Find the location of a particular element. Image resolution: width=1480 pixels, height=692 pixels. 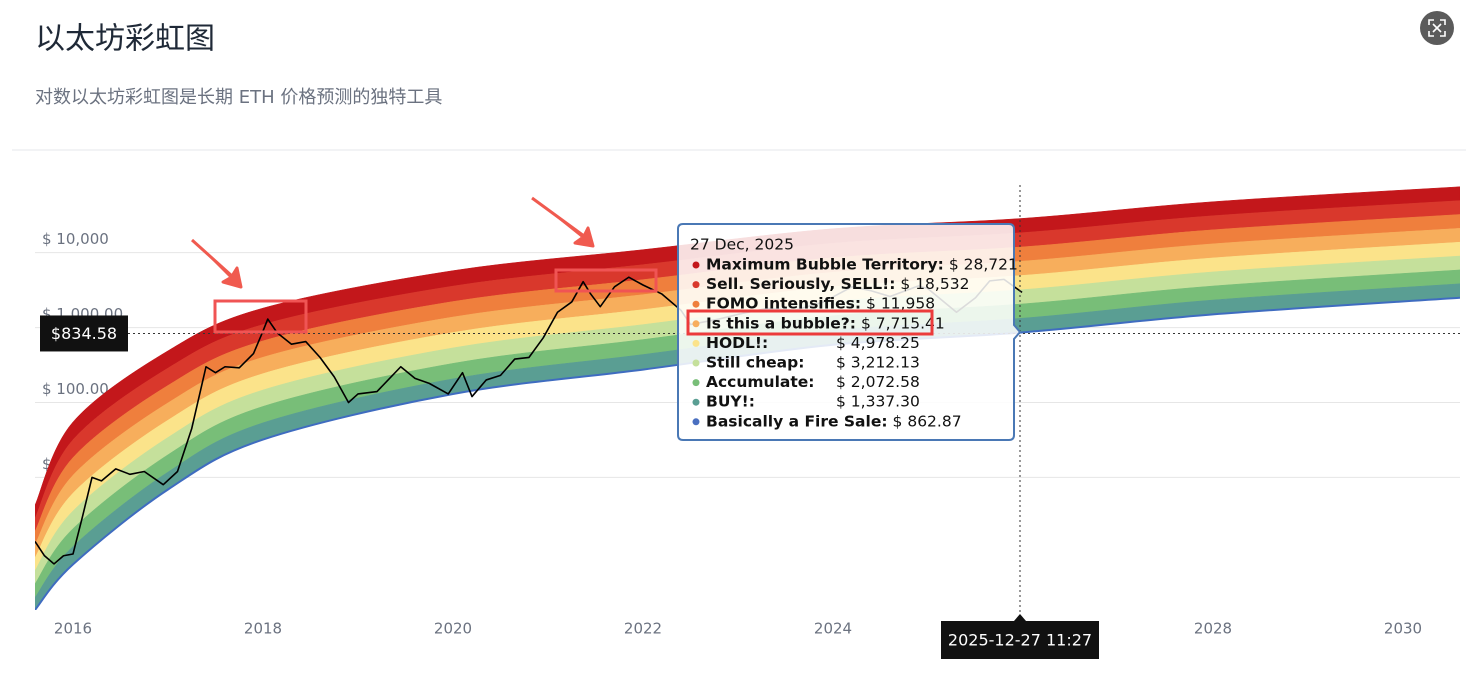

tooltip-value: $ 11,958 is located at coordinates (900, 304).